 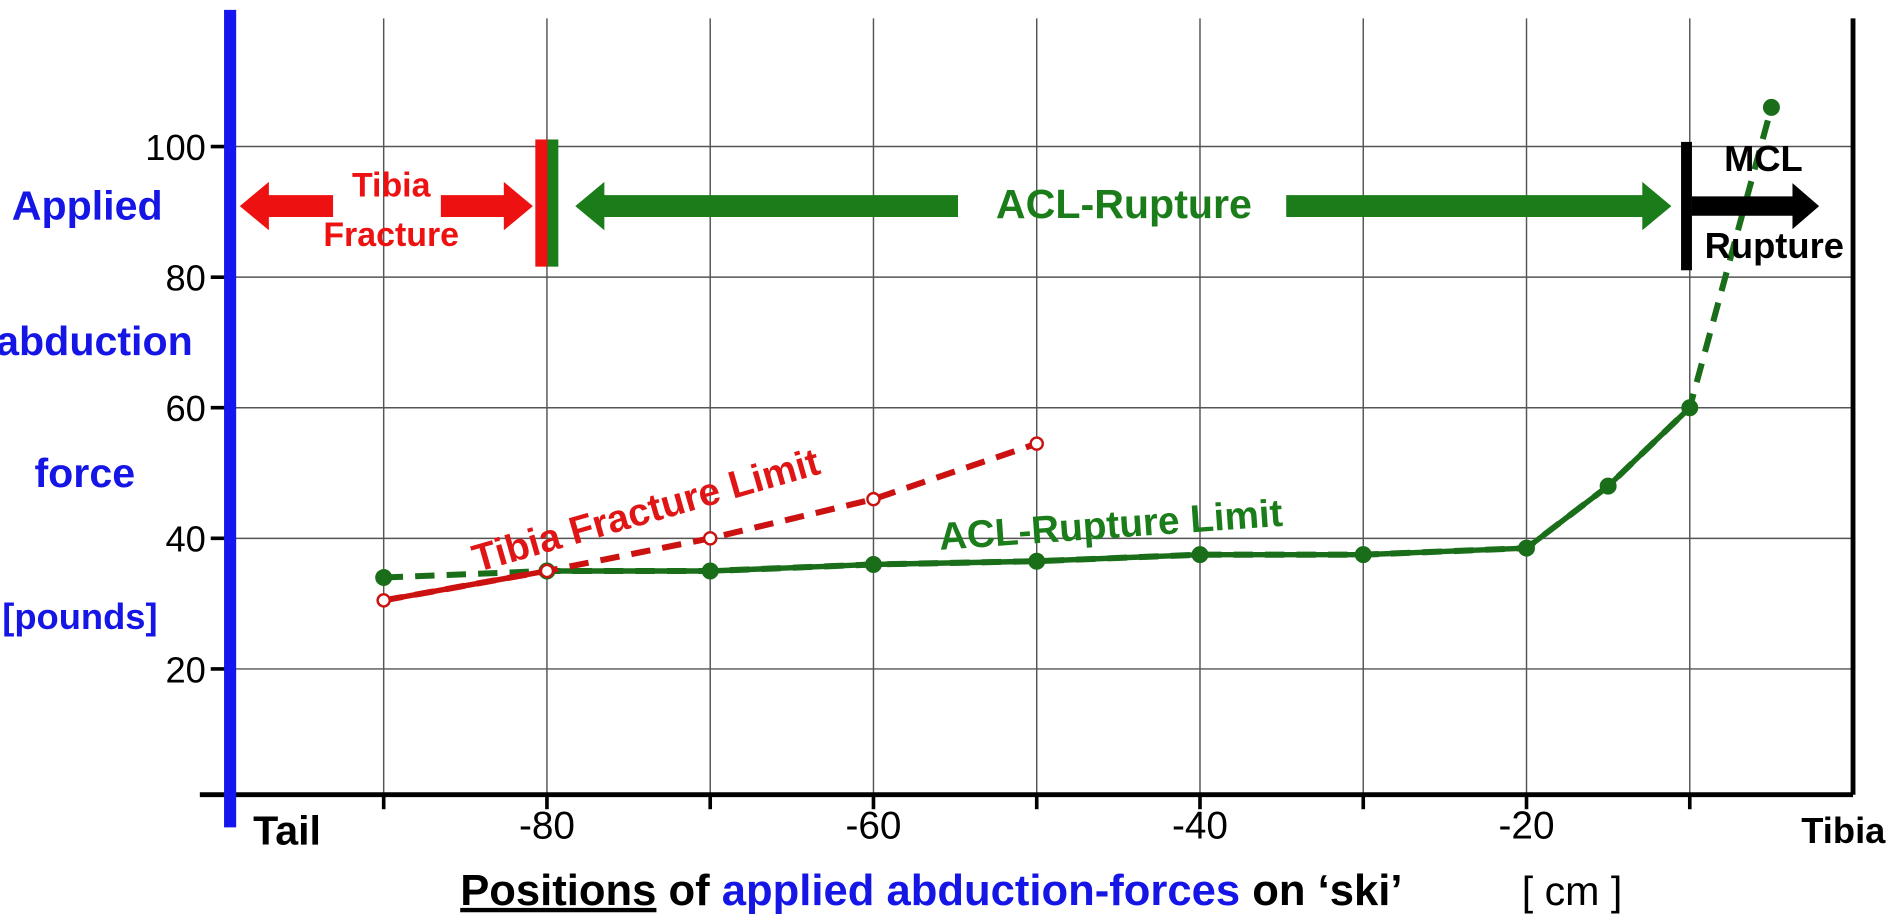 I want to click on x-tick-label: -80, so click(x=547, y=825).